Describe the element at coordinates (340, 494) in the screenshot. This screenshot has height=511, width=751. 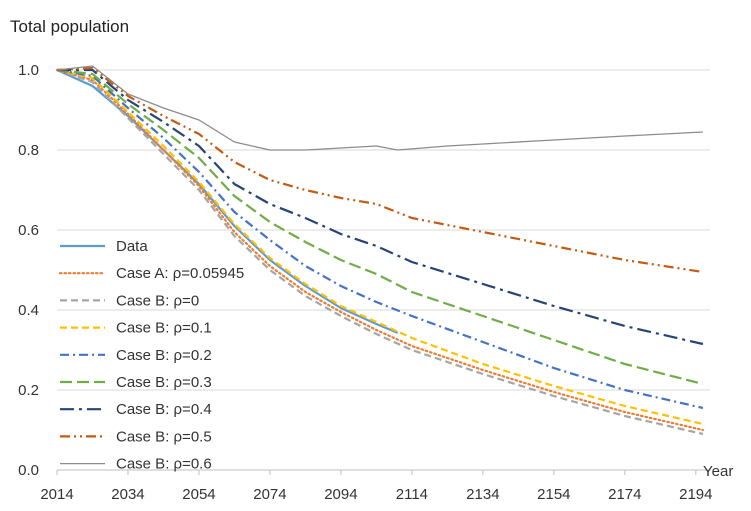
I see `x-tick-label: 2094` at that location.